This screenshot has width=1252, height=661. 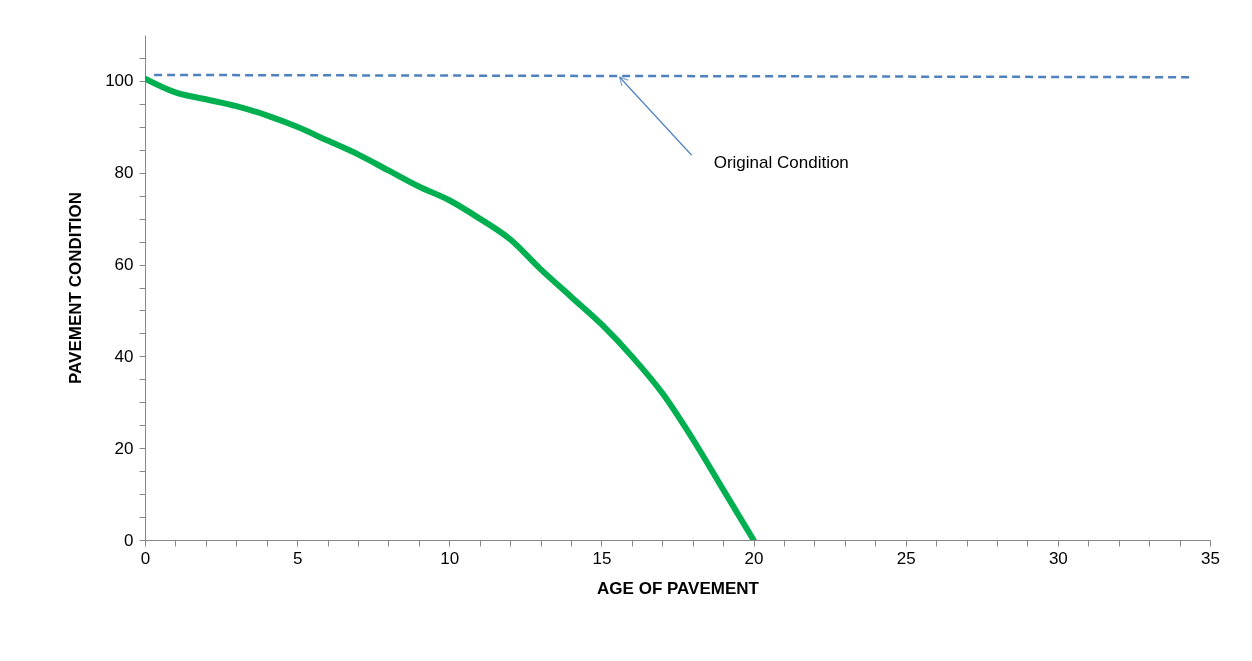 What do you see at coordinates (76, 288) in the screenshot?
I see `y-axis-title: PAVEMENT CONDITION` at bounding box center [76, 288].